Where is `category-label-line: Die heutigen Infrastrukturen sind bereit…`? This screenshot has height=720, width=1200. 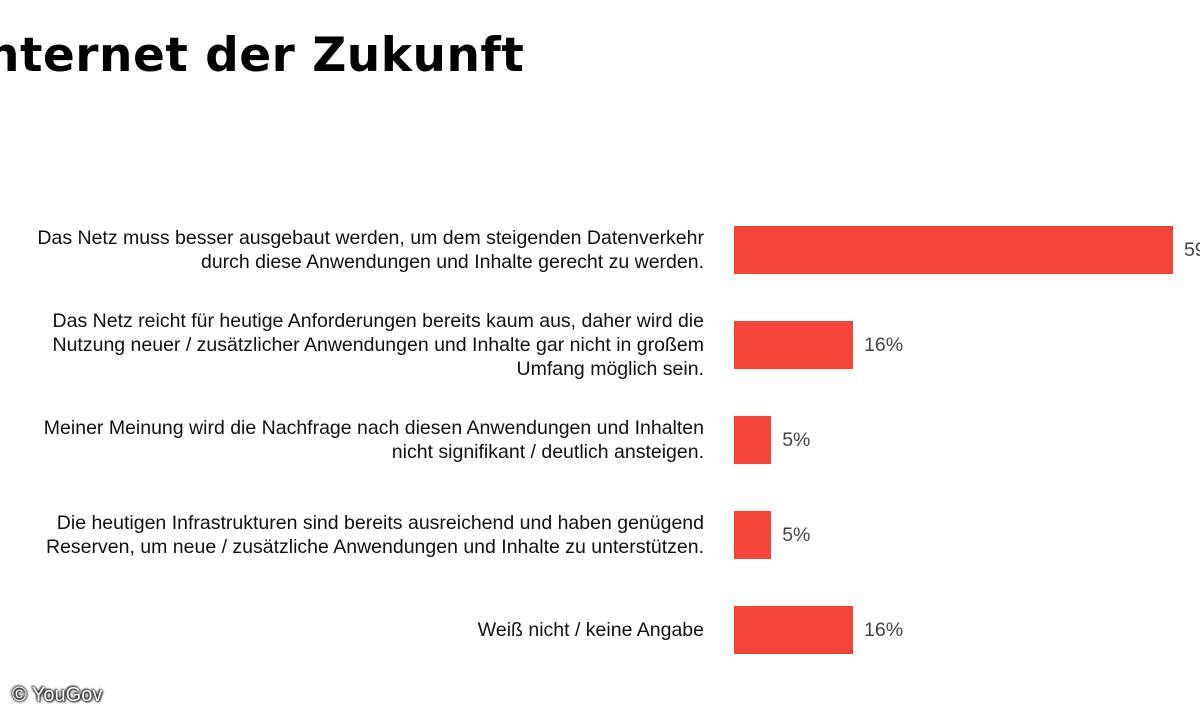
category-label-line: Die heutigen Infrastrukturen sind bereit… is located at coordinates (380, 523).